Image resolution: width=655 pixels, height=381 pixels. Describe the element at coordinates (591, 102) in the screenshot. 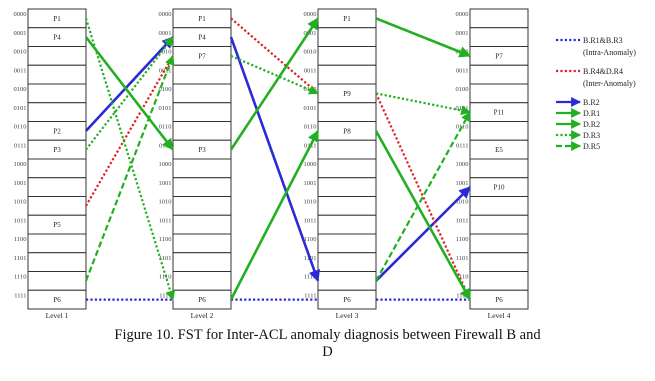

I see `legend-label: B.R2` at that location.